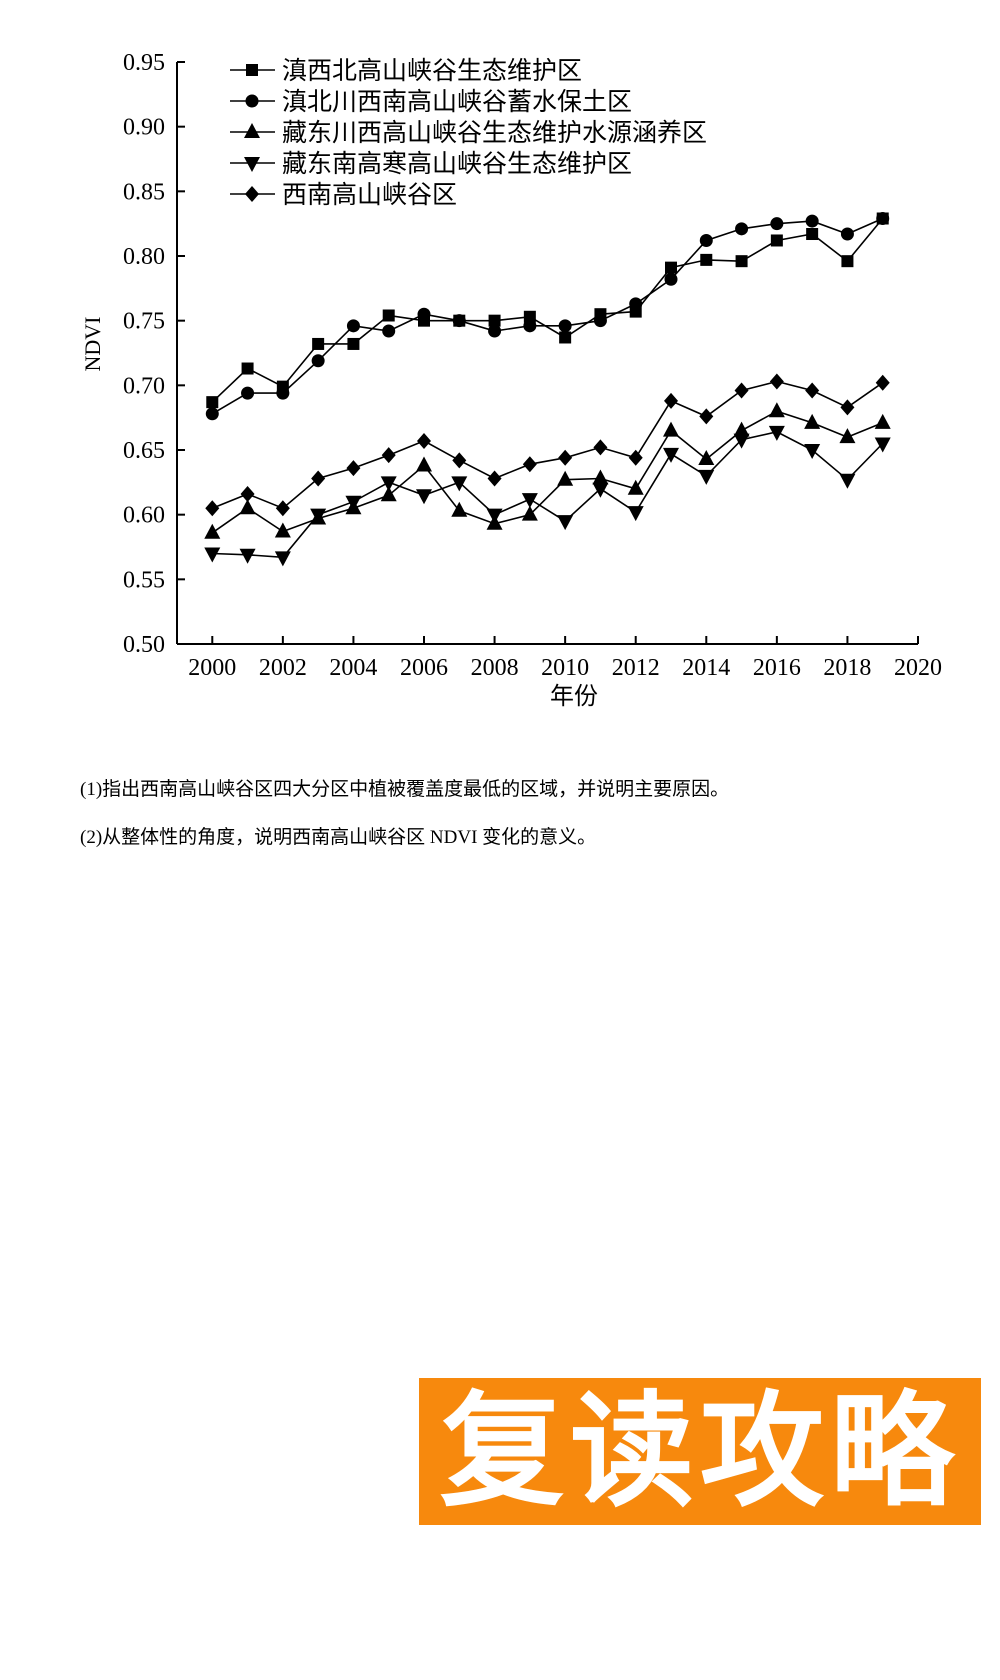 This screenshot has height=1680, width=1000. I want to click on legend-item: 藏东川西高山峡谷生态维护水源涵养区, so click(468, 132).